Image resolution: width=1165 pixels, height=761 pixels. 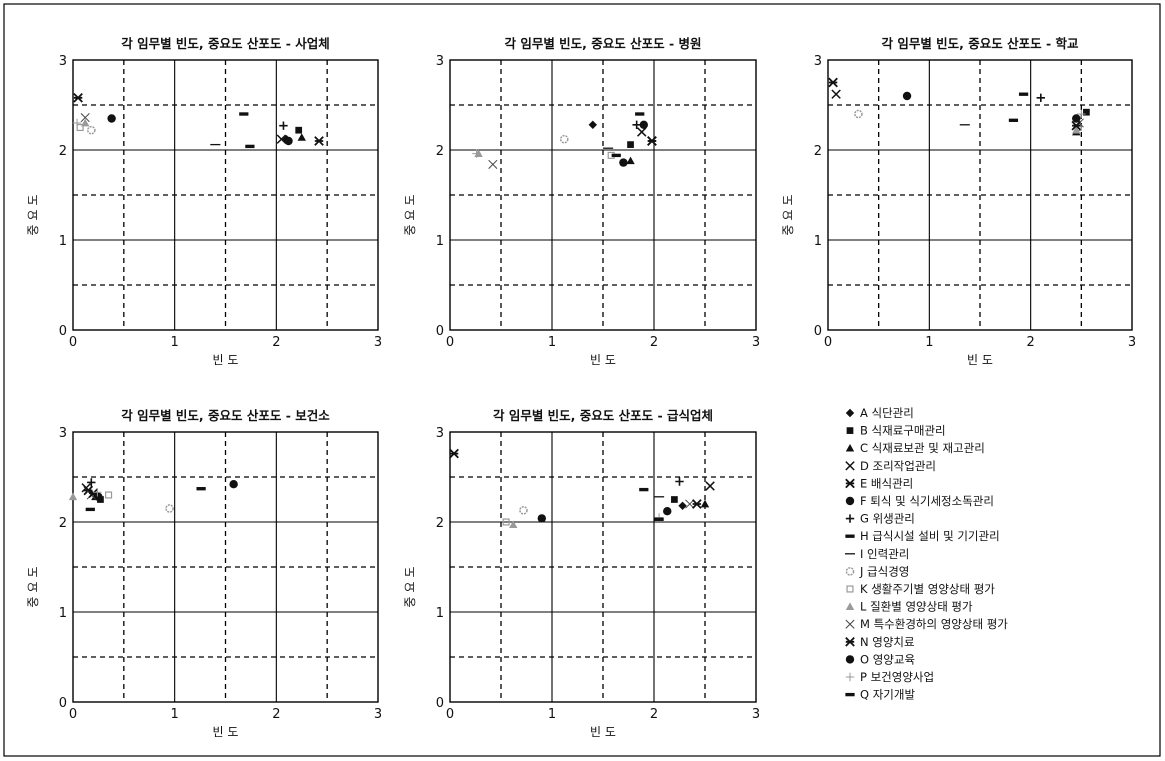 What do you see at coordinates (919, 501) in the screenshot?
I see `legend-item-f: F 퇴식 및 식기세정소독관리` at bounding box center [919, 501].